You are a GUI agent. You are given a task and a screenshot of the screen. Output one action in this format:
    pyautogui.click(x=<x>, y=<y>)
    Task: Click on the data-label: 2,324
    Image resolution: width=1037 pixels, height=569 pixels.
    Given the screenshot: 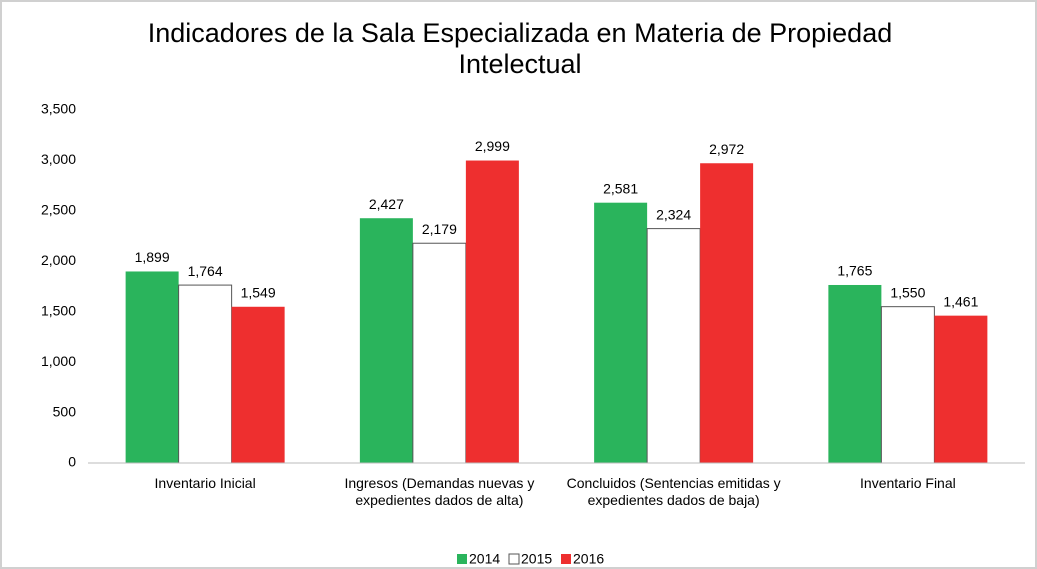 What is the action you would take?
    pyautogui.click(x=673, y=214)
    